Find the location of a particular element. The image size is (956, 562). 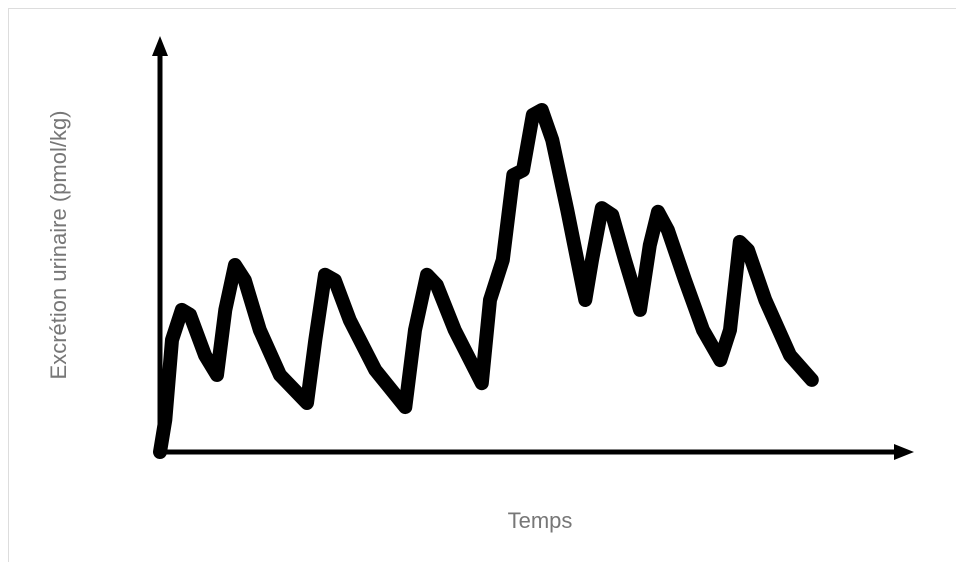

x-axis-label: Temps is located at coordinates (540, 520).